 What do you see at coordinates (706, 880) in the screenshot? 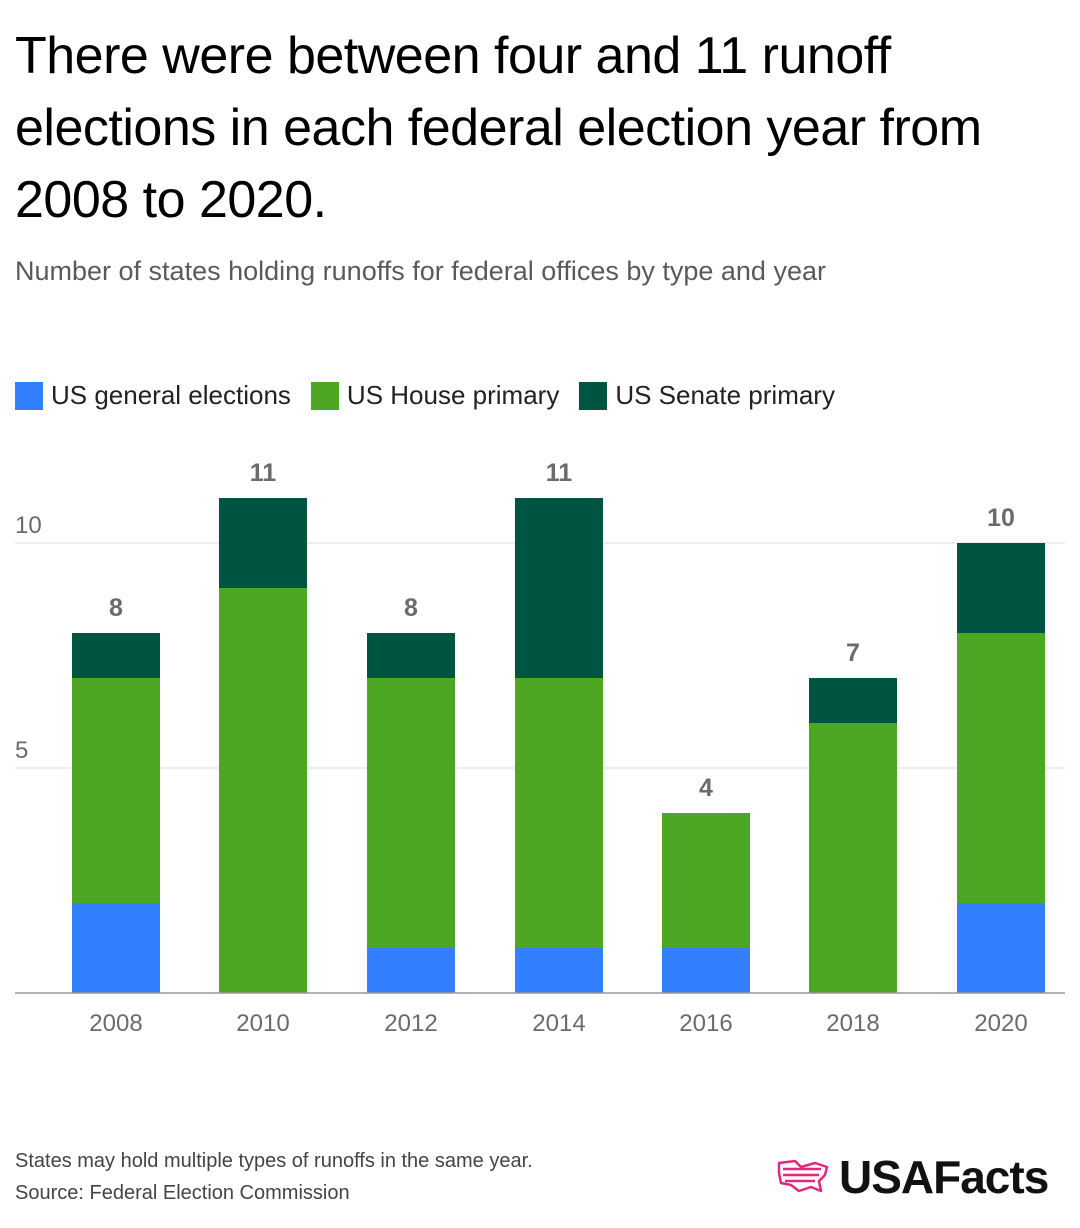
I see `bar-2016-house` at bounding box center [706, 880].